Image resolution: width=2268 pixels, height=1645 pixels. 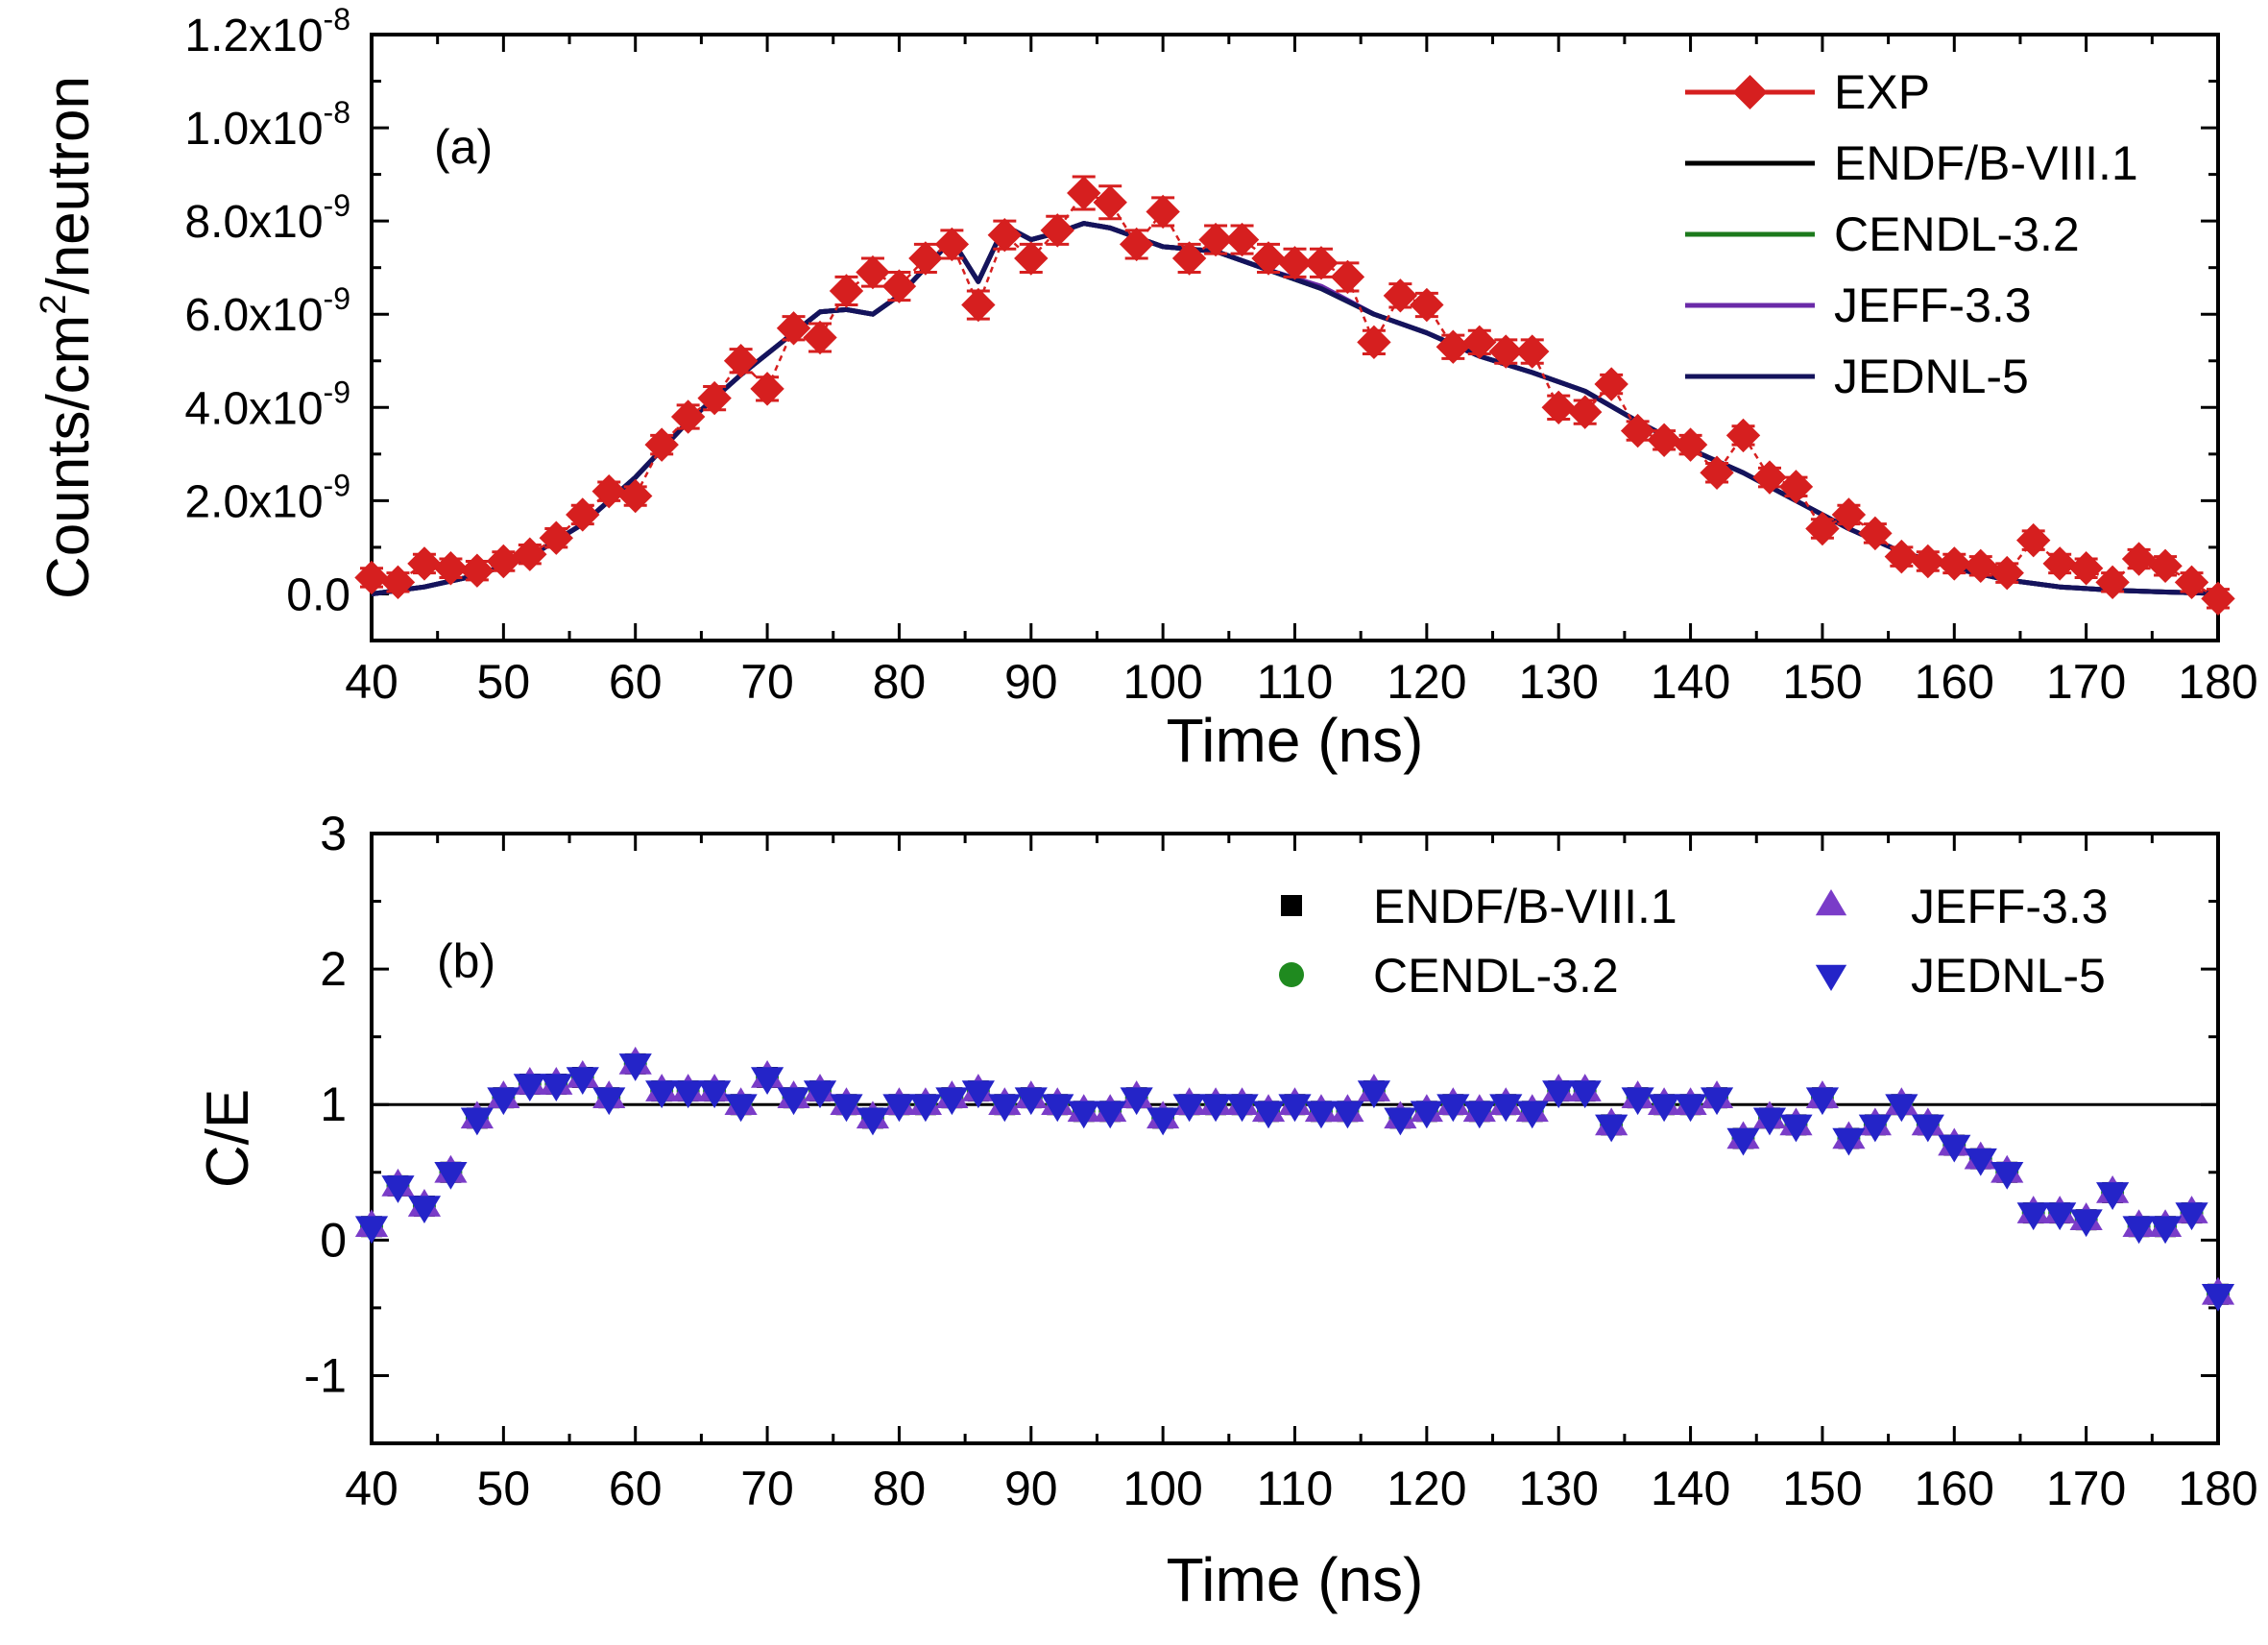 I want to click on panel-b-x-tick-label: 100, so click(x=1162, y=1488).